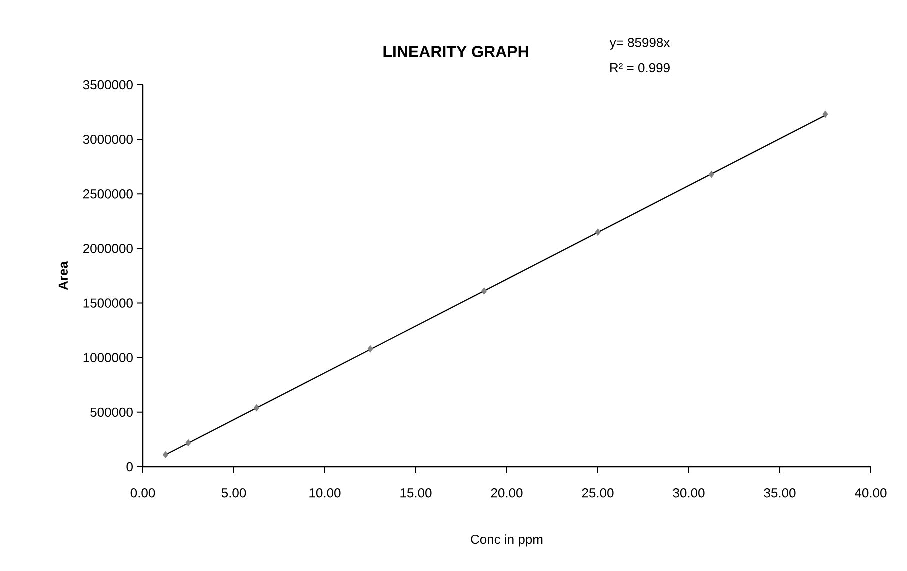 This screenshot has width=907, height=571. I want to click on x-tick-label: 25.00, so click(598, 493).